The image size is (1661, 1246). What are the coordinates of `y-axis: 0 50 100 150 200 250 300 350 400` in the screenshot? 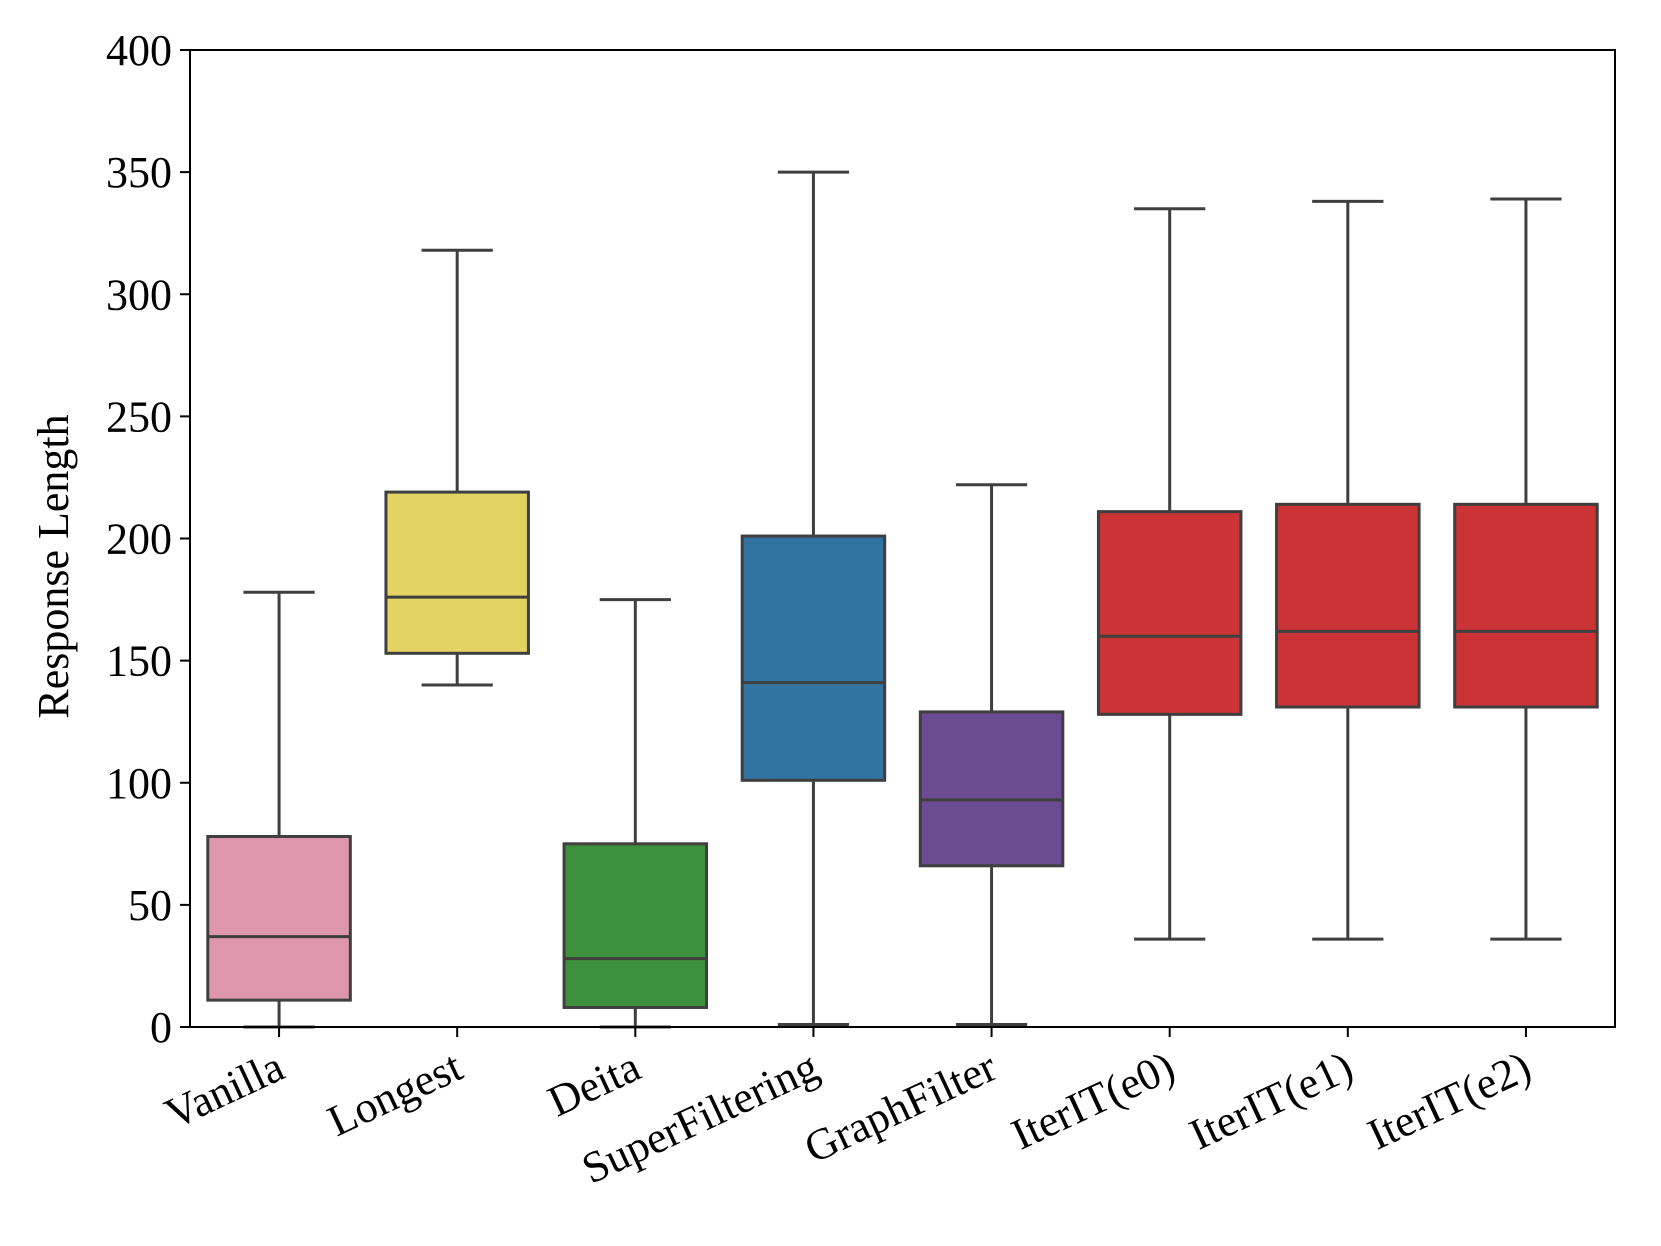 It's located at (148, 539).